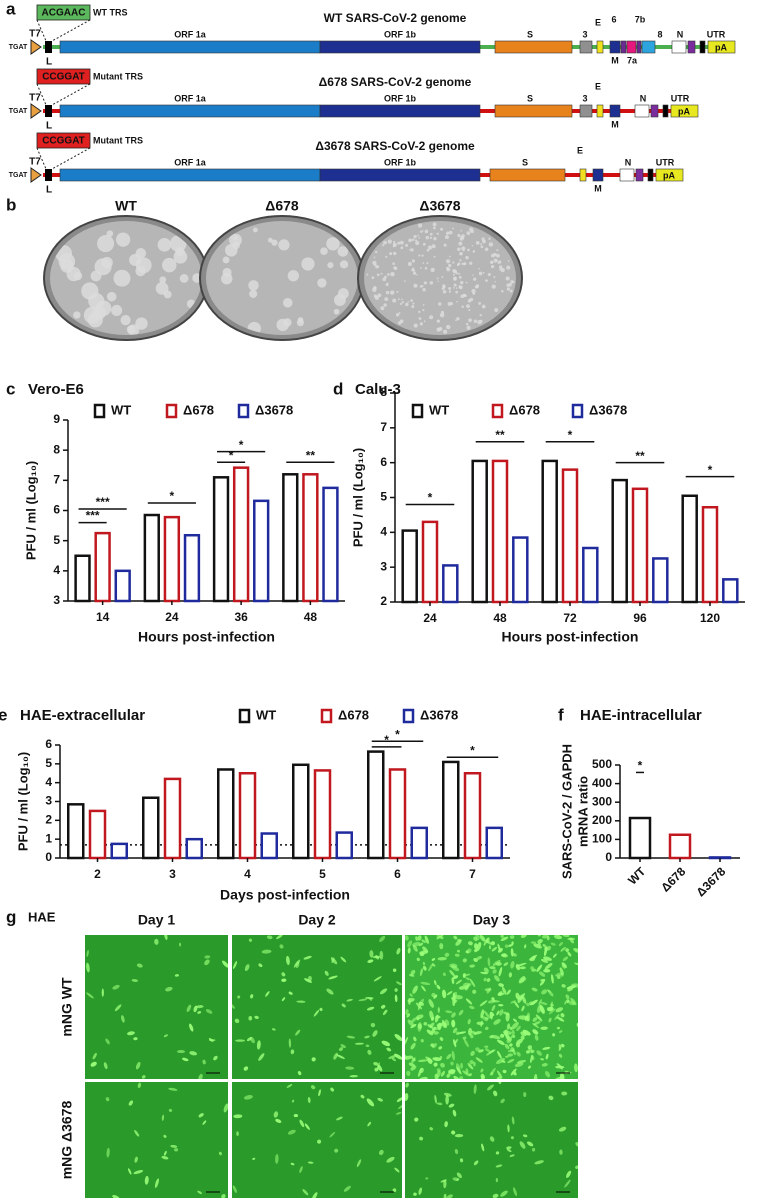 The width and height of the screenshot is (762, 1200). What do you see at coordinates (18, 175) in the screenshot?
I see `prefix: TGAT` at bounding box center [18, 175].